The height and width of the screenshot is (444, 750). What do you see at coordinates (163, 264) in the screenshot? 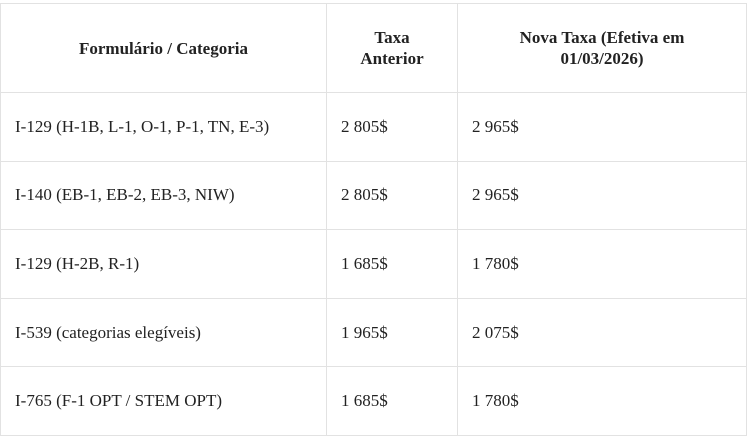
I see `table-cell: I-129 (H-2B, R-1)` at bounding box center [163, 264].